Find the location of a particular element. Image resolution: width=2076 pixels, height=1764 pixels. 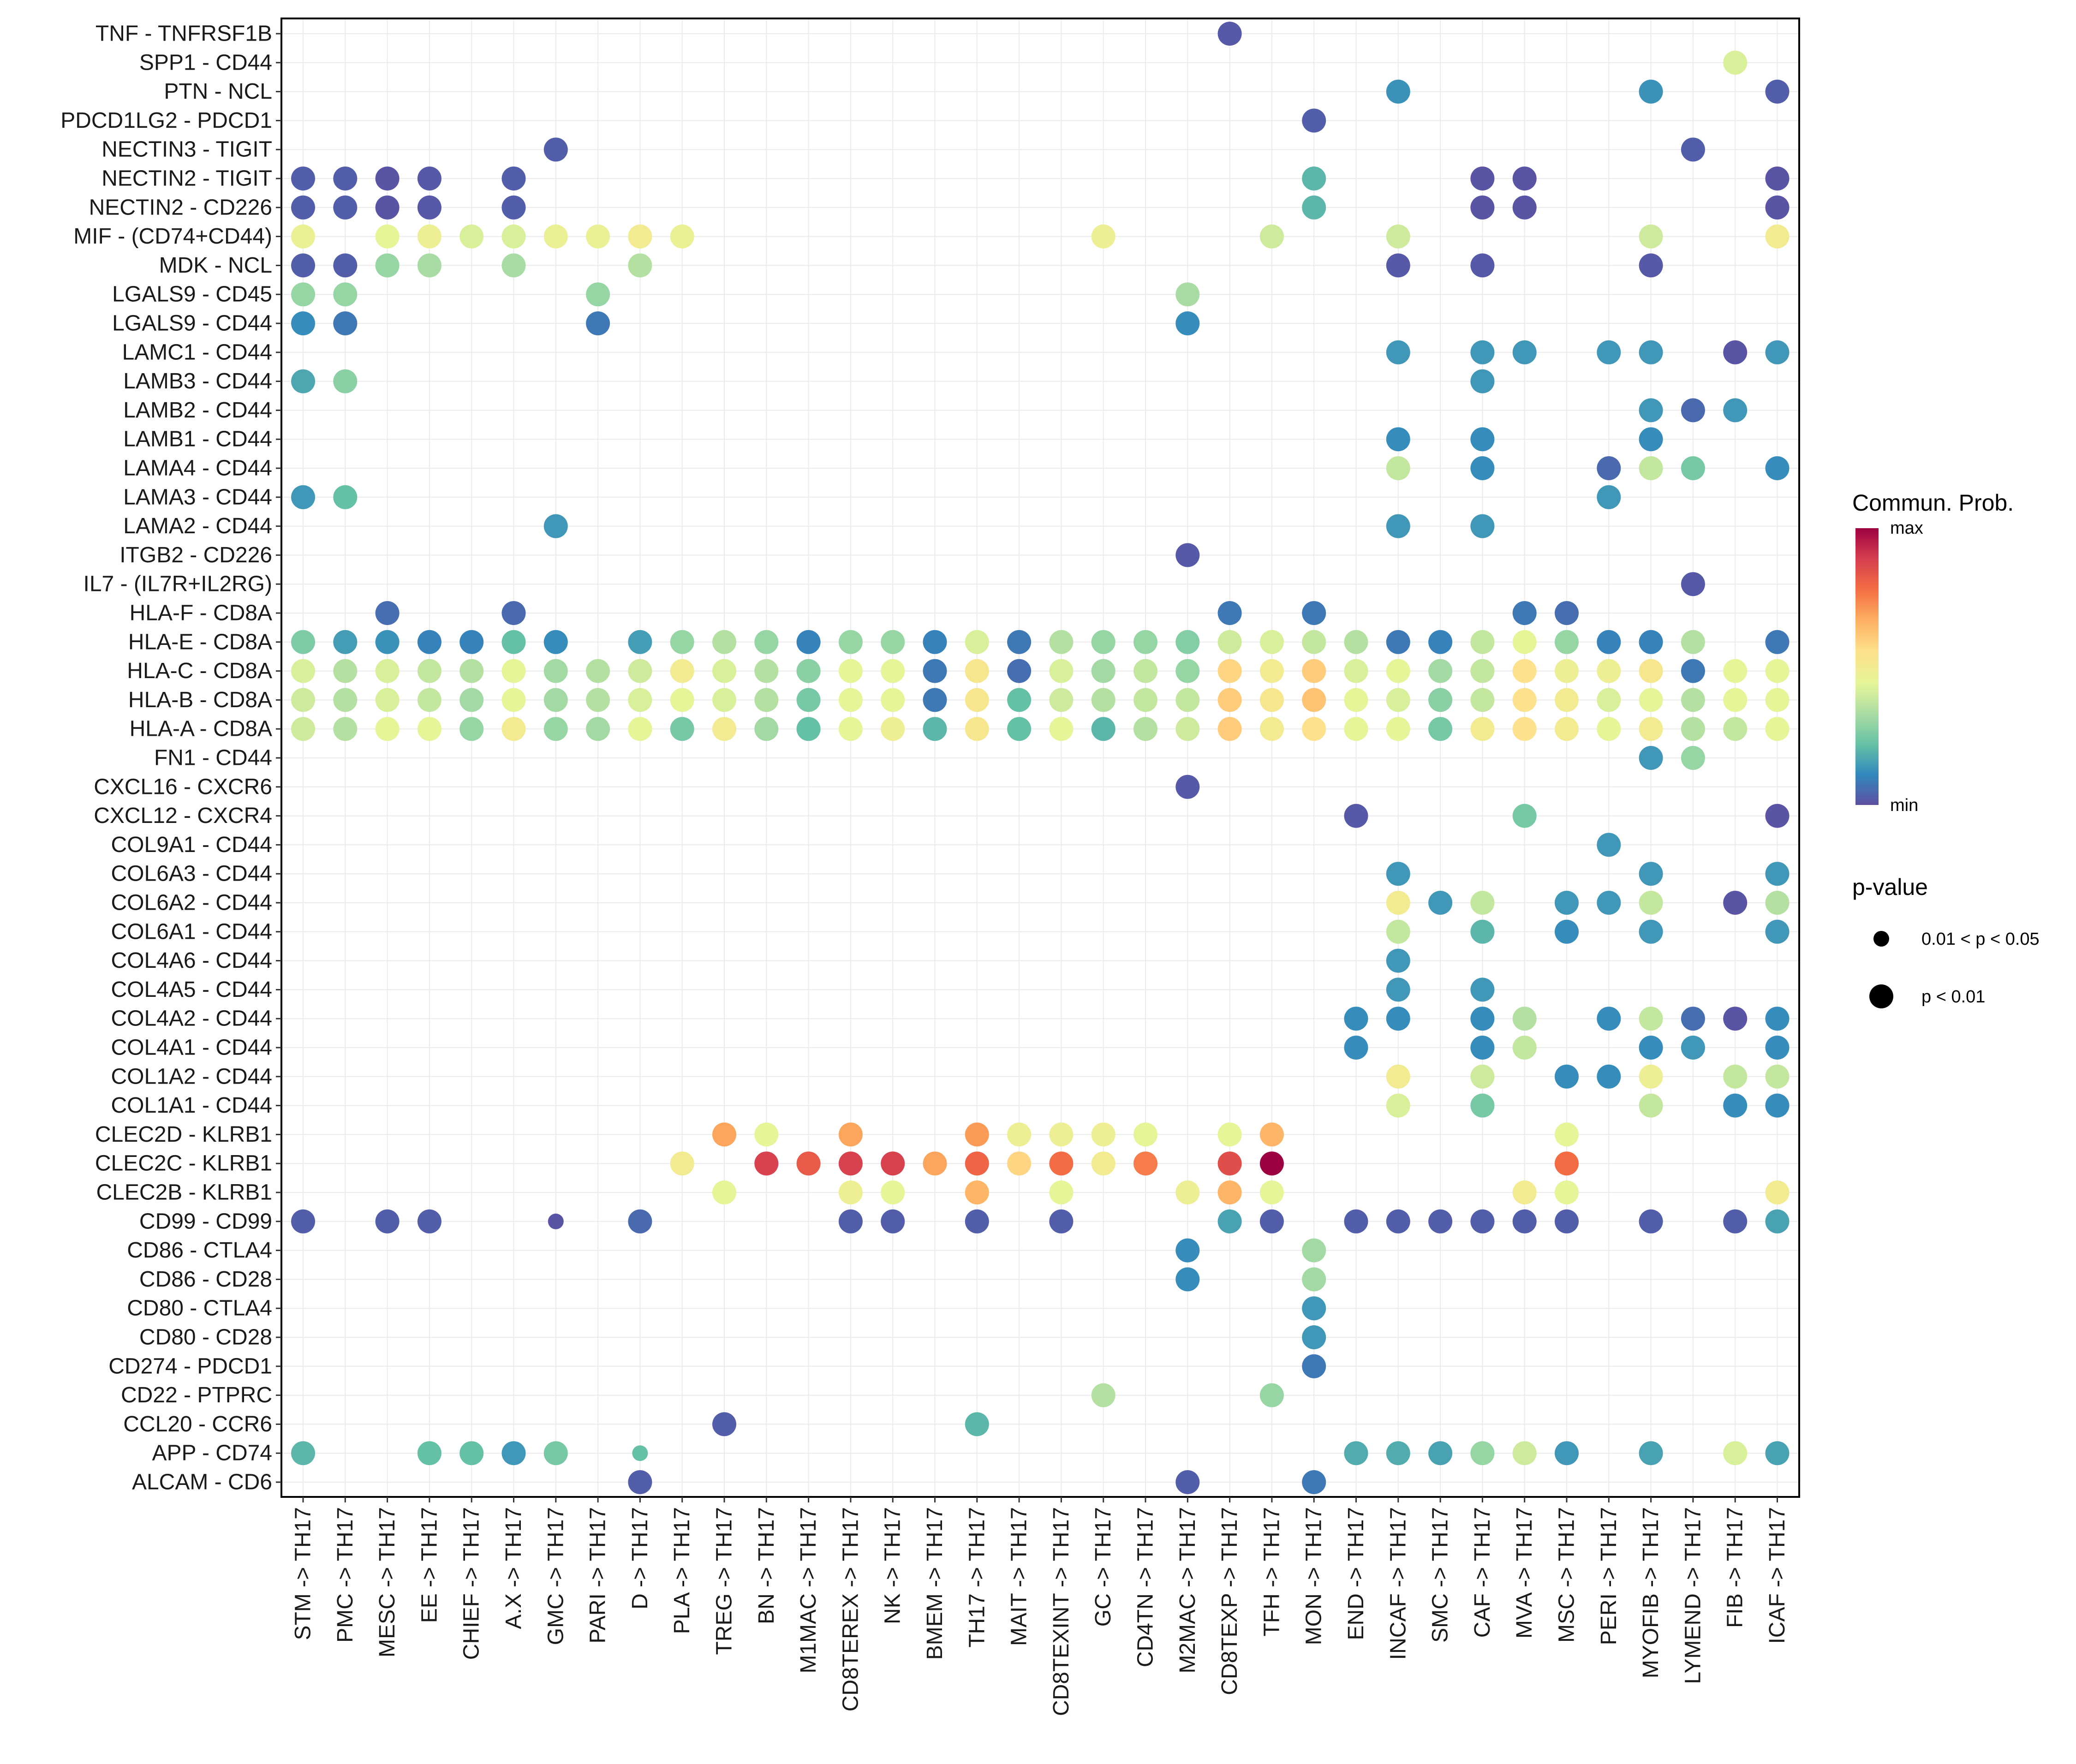

y-tick-label: LGALS9 - CD45 is located at coordinates (192, 294).